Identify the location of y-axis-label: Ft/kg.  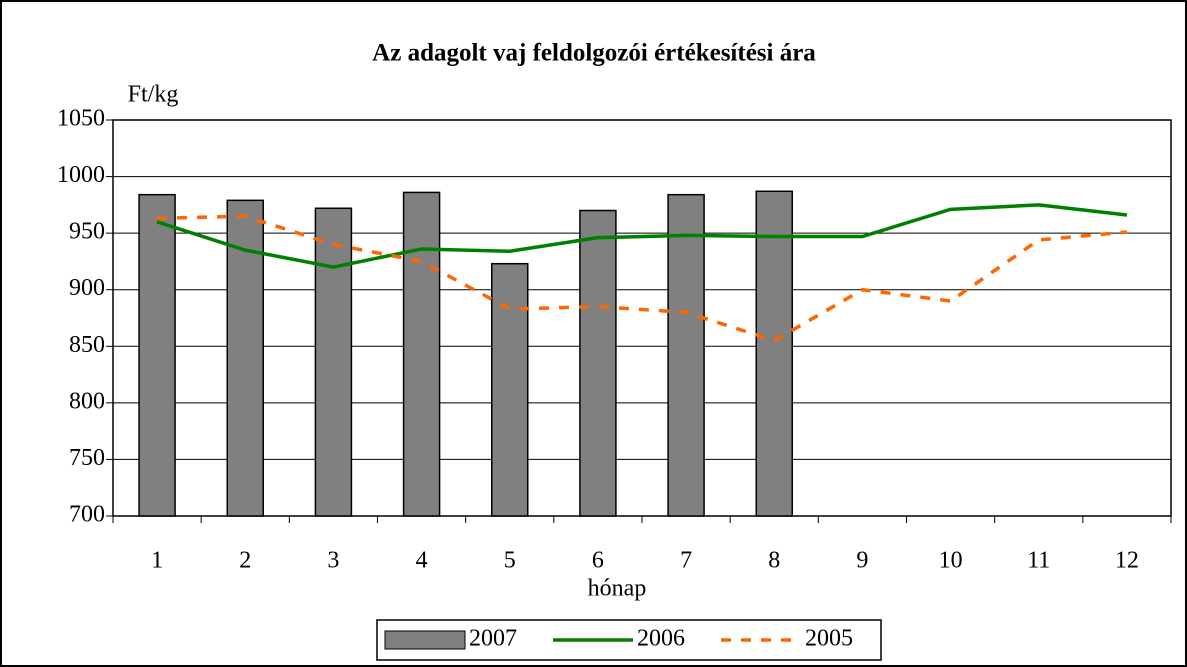
(153, 95).